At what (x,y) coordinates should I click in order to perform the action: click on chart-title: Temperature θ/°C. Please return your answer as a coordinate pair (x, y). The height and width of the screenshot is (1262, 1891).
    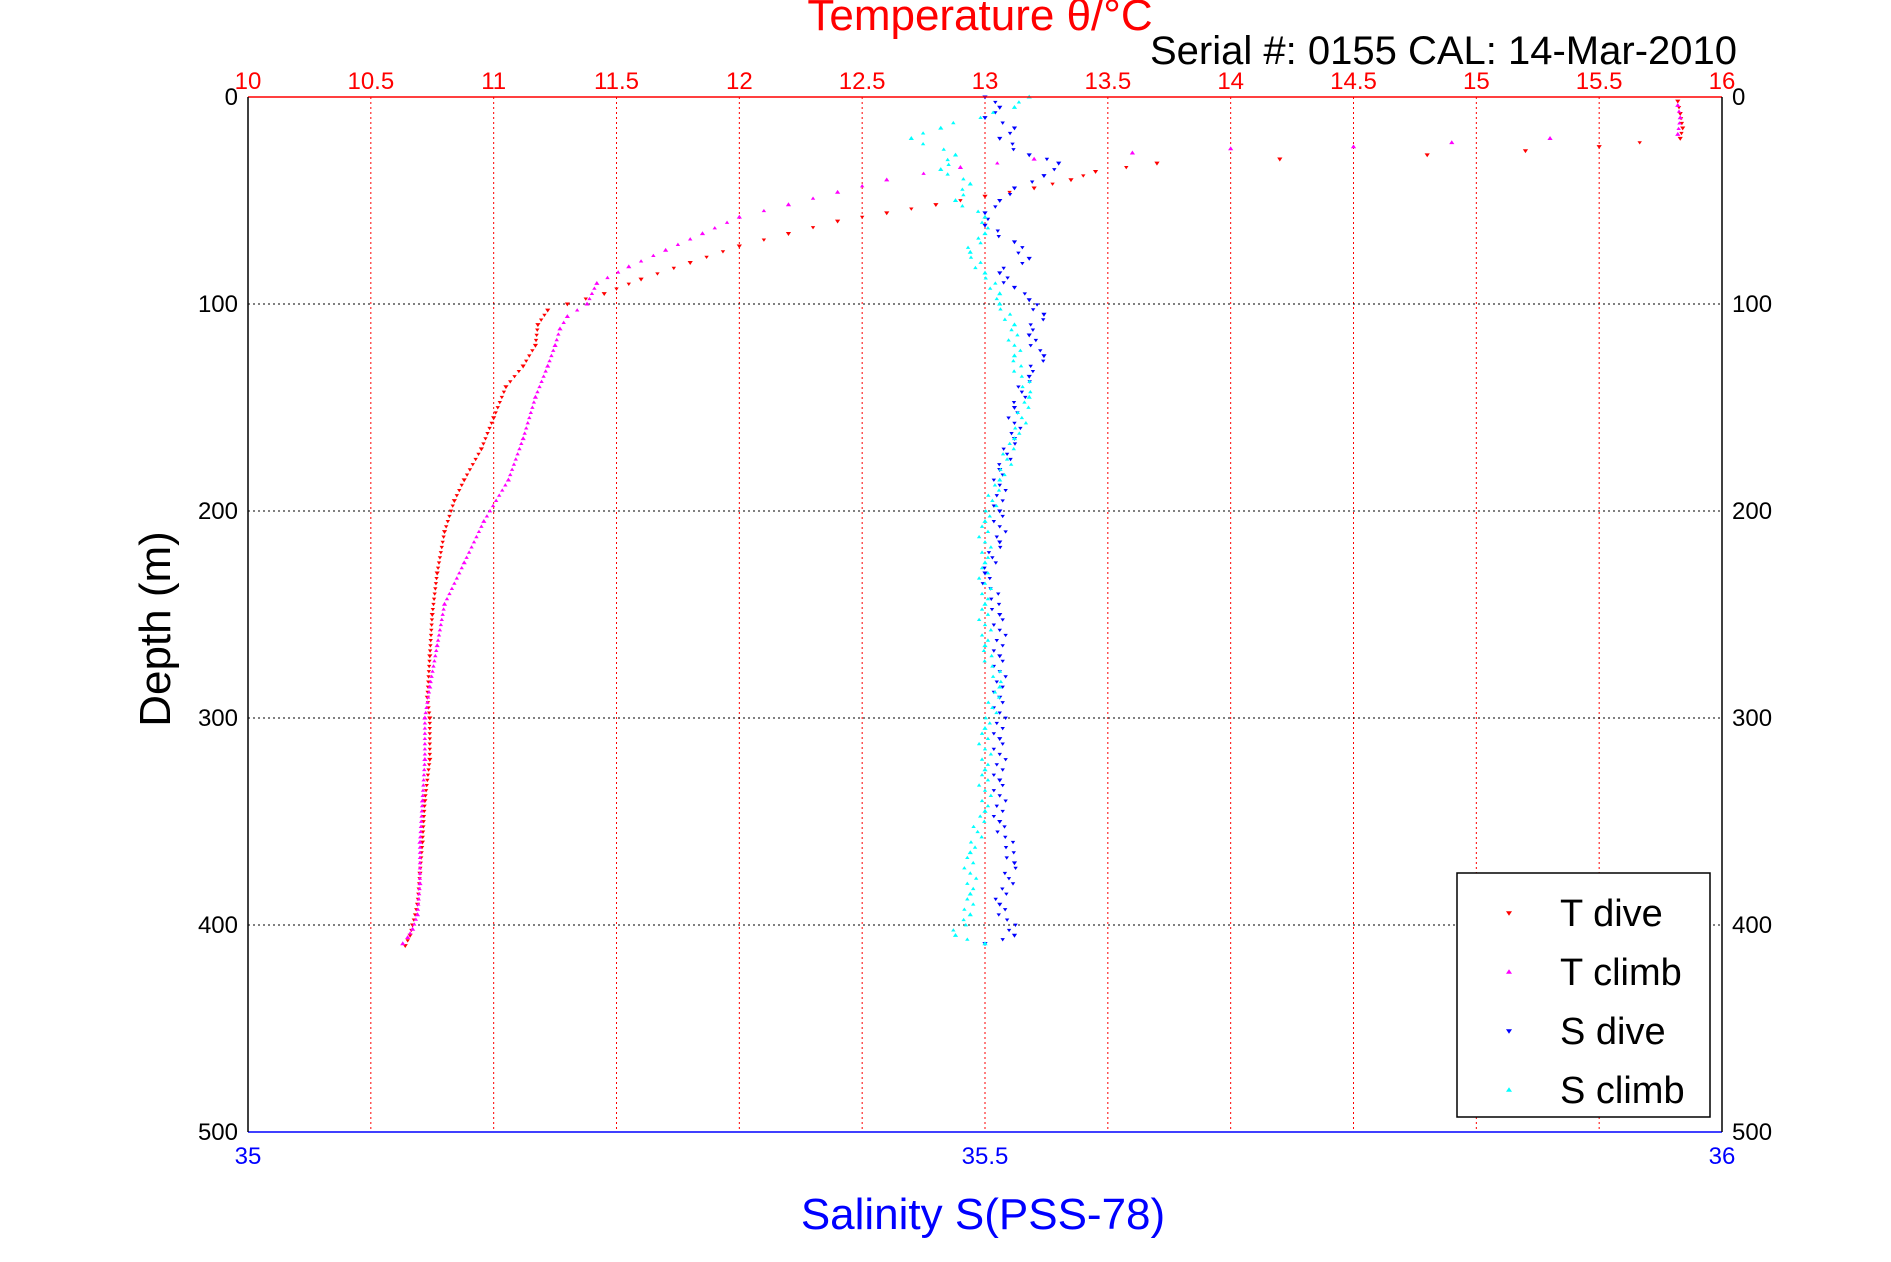
    Looking at the image, I should click on (979, 20).